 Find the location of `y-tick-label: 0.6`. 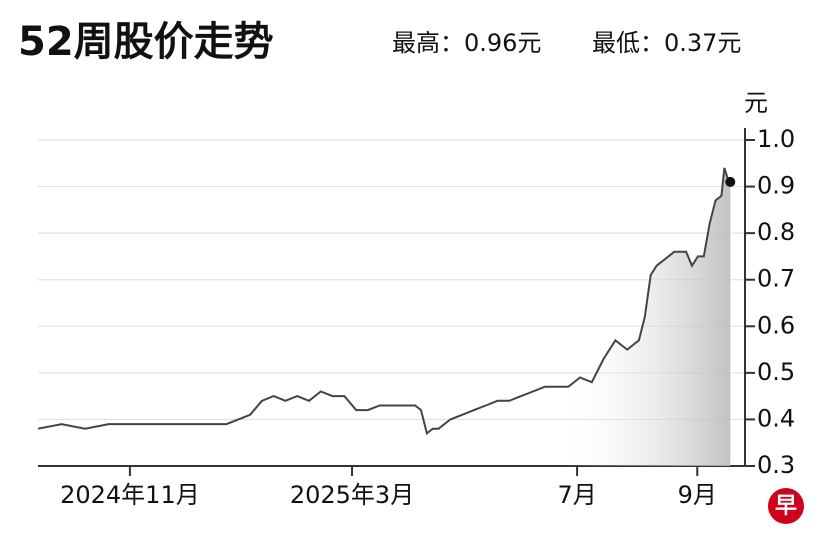

y-tick-label: 0.6 is located at coordinates (776, 325).